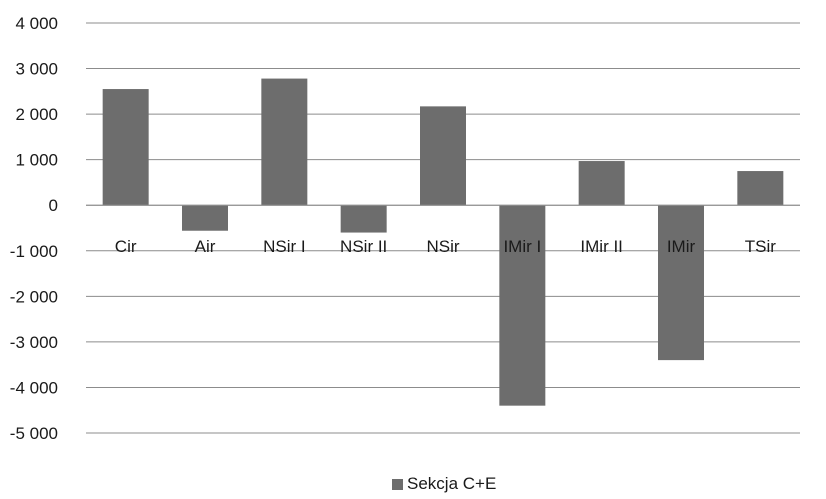 The height and width of the screenshot is (499, 826). What do you see at coordinates (681, 283) in the screenshot?
I see `bar-imir` at bounding box center [681, 283].